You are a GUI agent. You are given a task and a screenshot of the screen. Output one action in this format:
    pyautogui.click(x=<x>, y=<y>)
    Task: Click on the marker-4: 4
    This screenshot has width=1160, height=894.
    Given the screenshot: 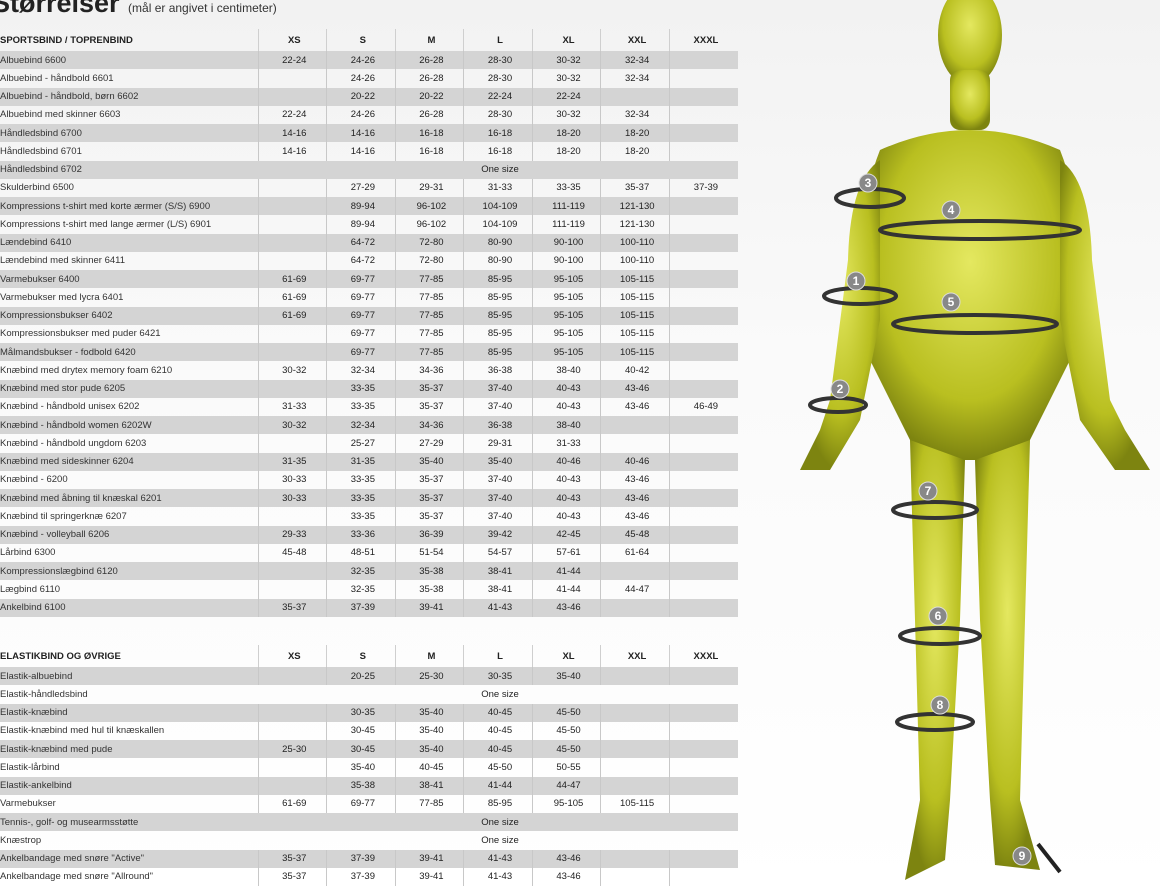 What is the action you would take?
    pyautogui.click(x=951, y=210)
    